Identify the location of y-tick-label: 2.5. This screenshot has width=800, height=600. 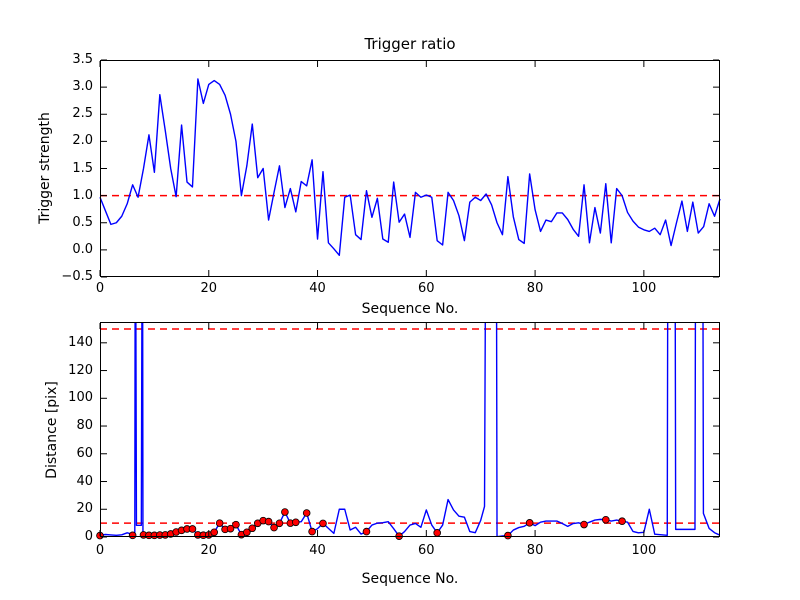
(82, 114).